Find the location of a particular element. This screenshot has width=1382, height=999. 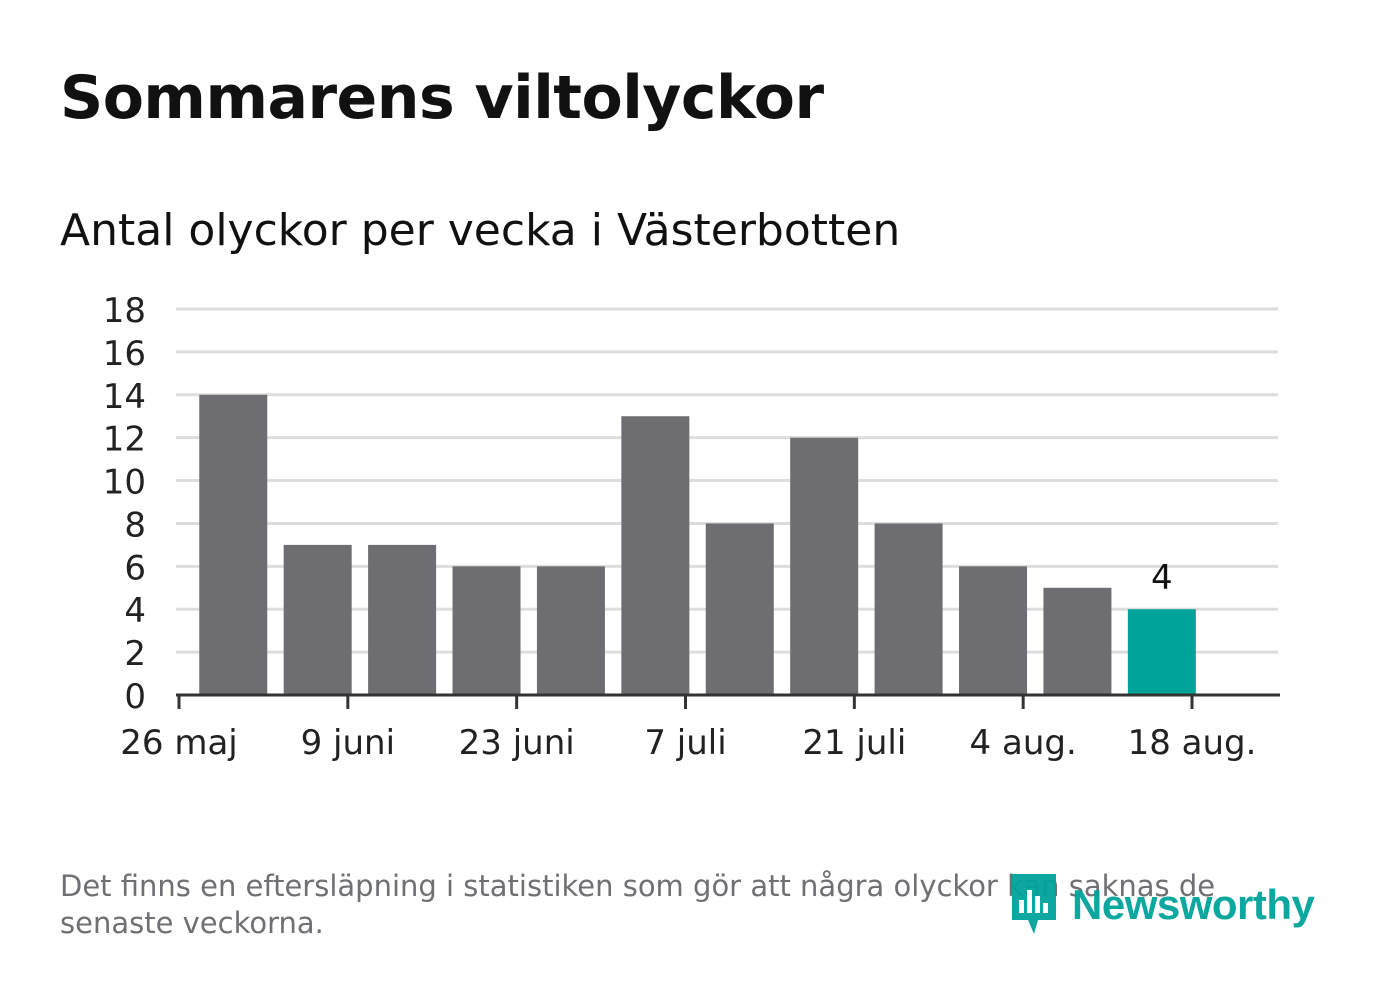

x-tick-label: 9 juni is located at coordinates (348, 743).